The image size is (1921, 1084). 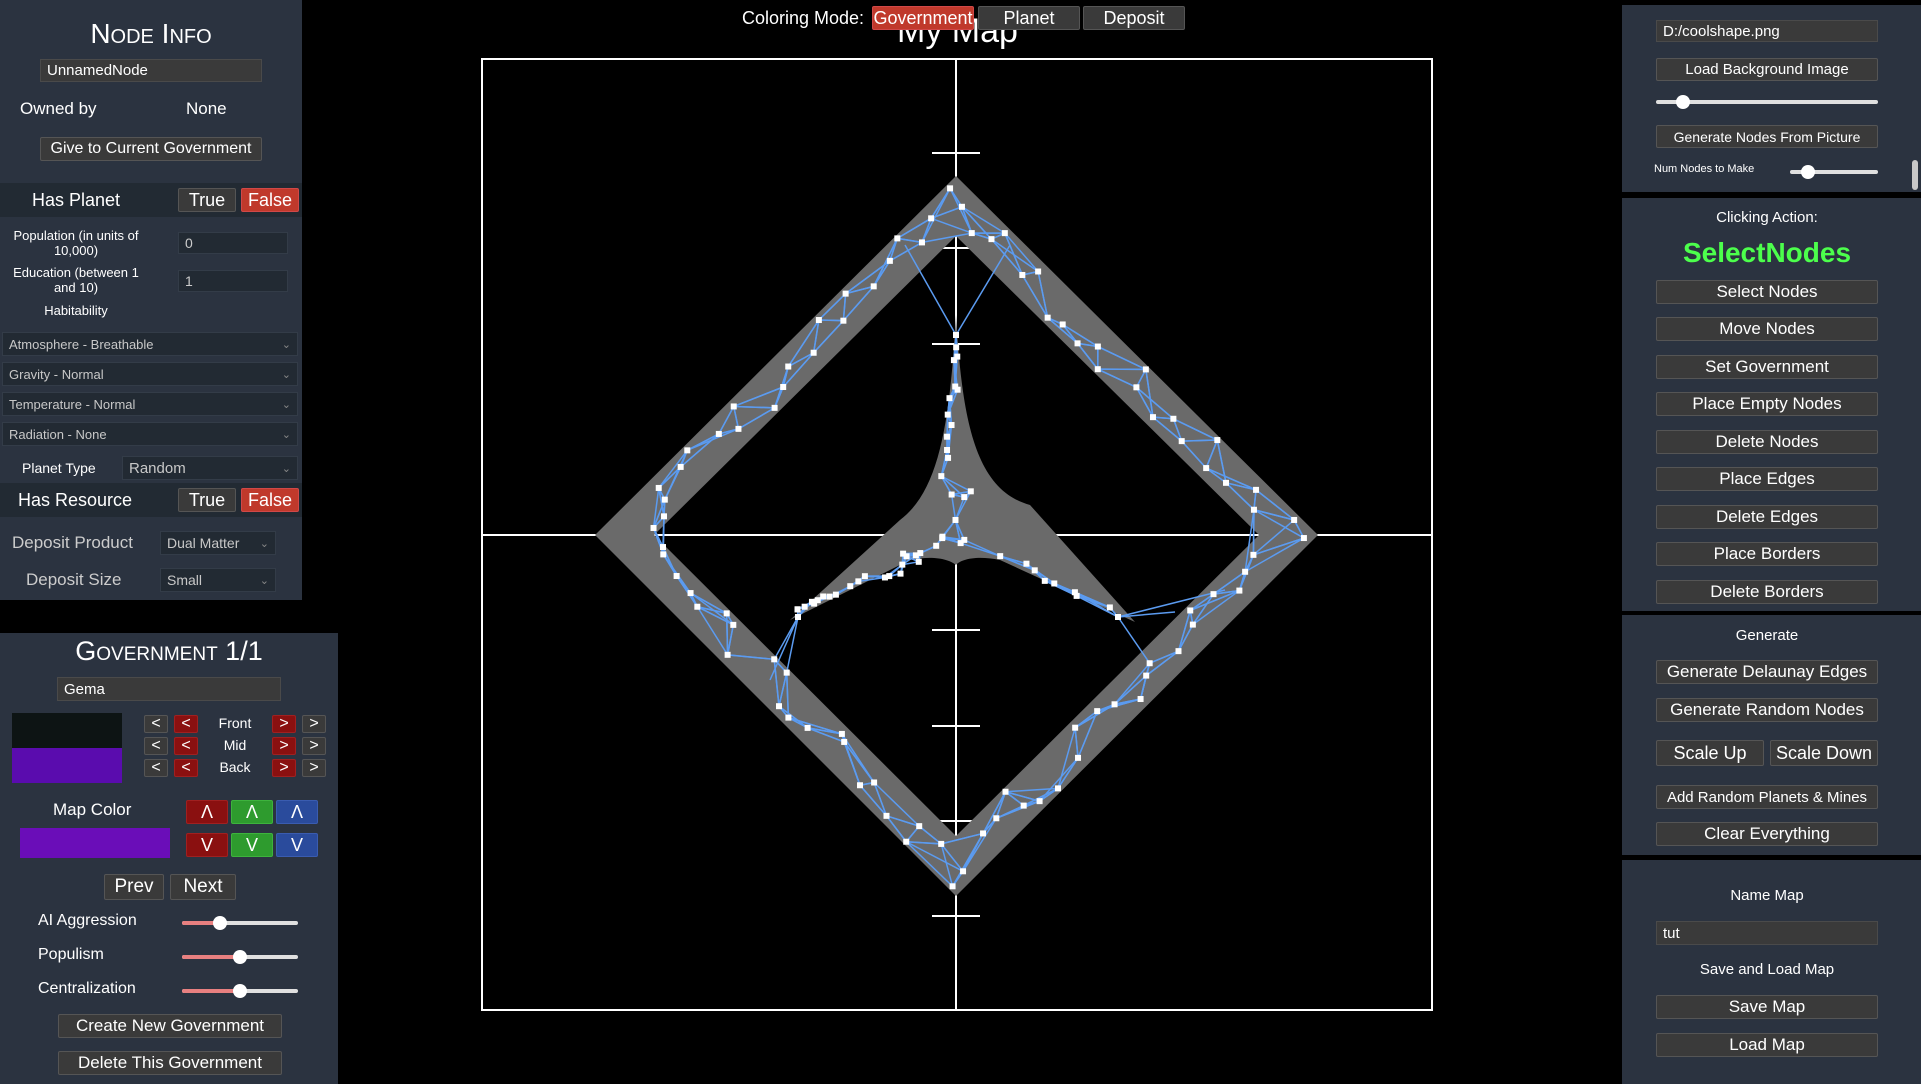 I want to click on create-government-button: Create New Government, so click(x=170, y=1026).